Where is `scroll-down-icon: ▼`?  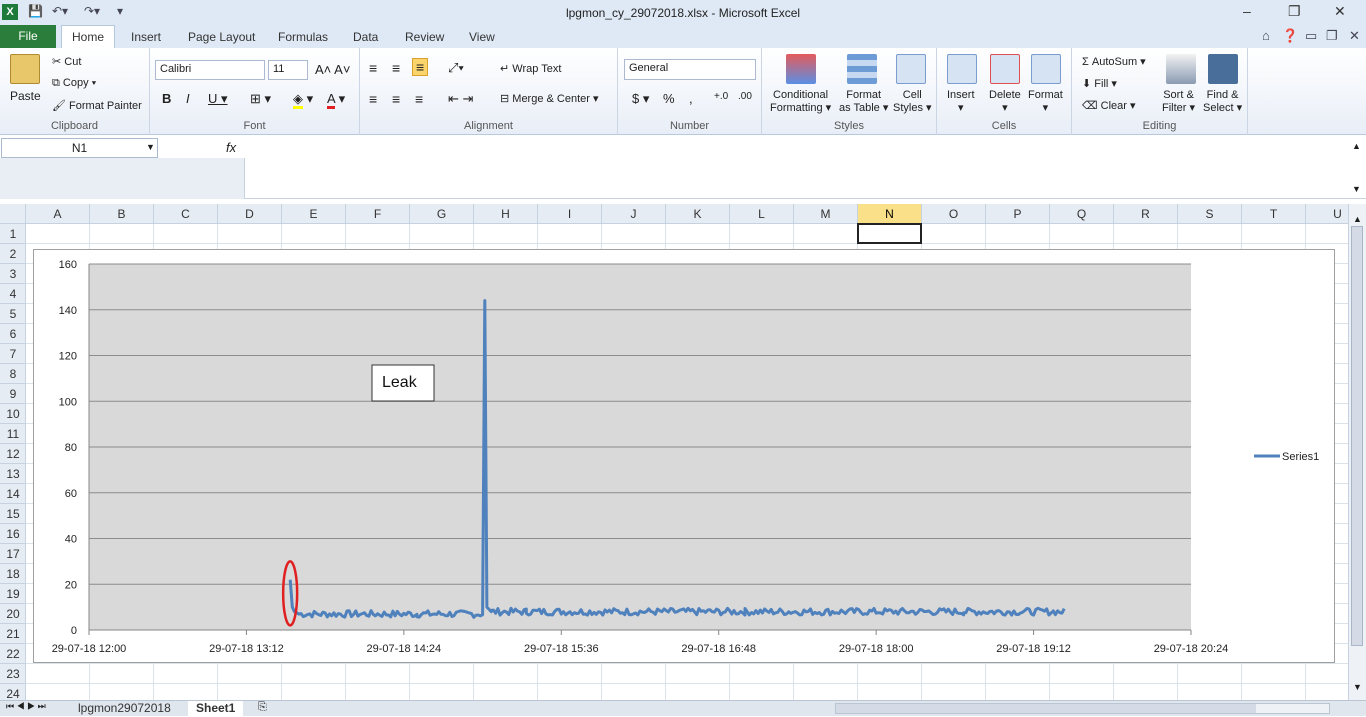 scroll-down-icon: ▼ is located at coordinates (1357, 687).